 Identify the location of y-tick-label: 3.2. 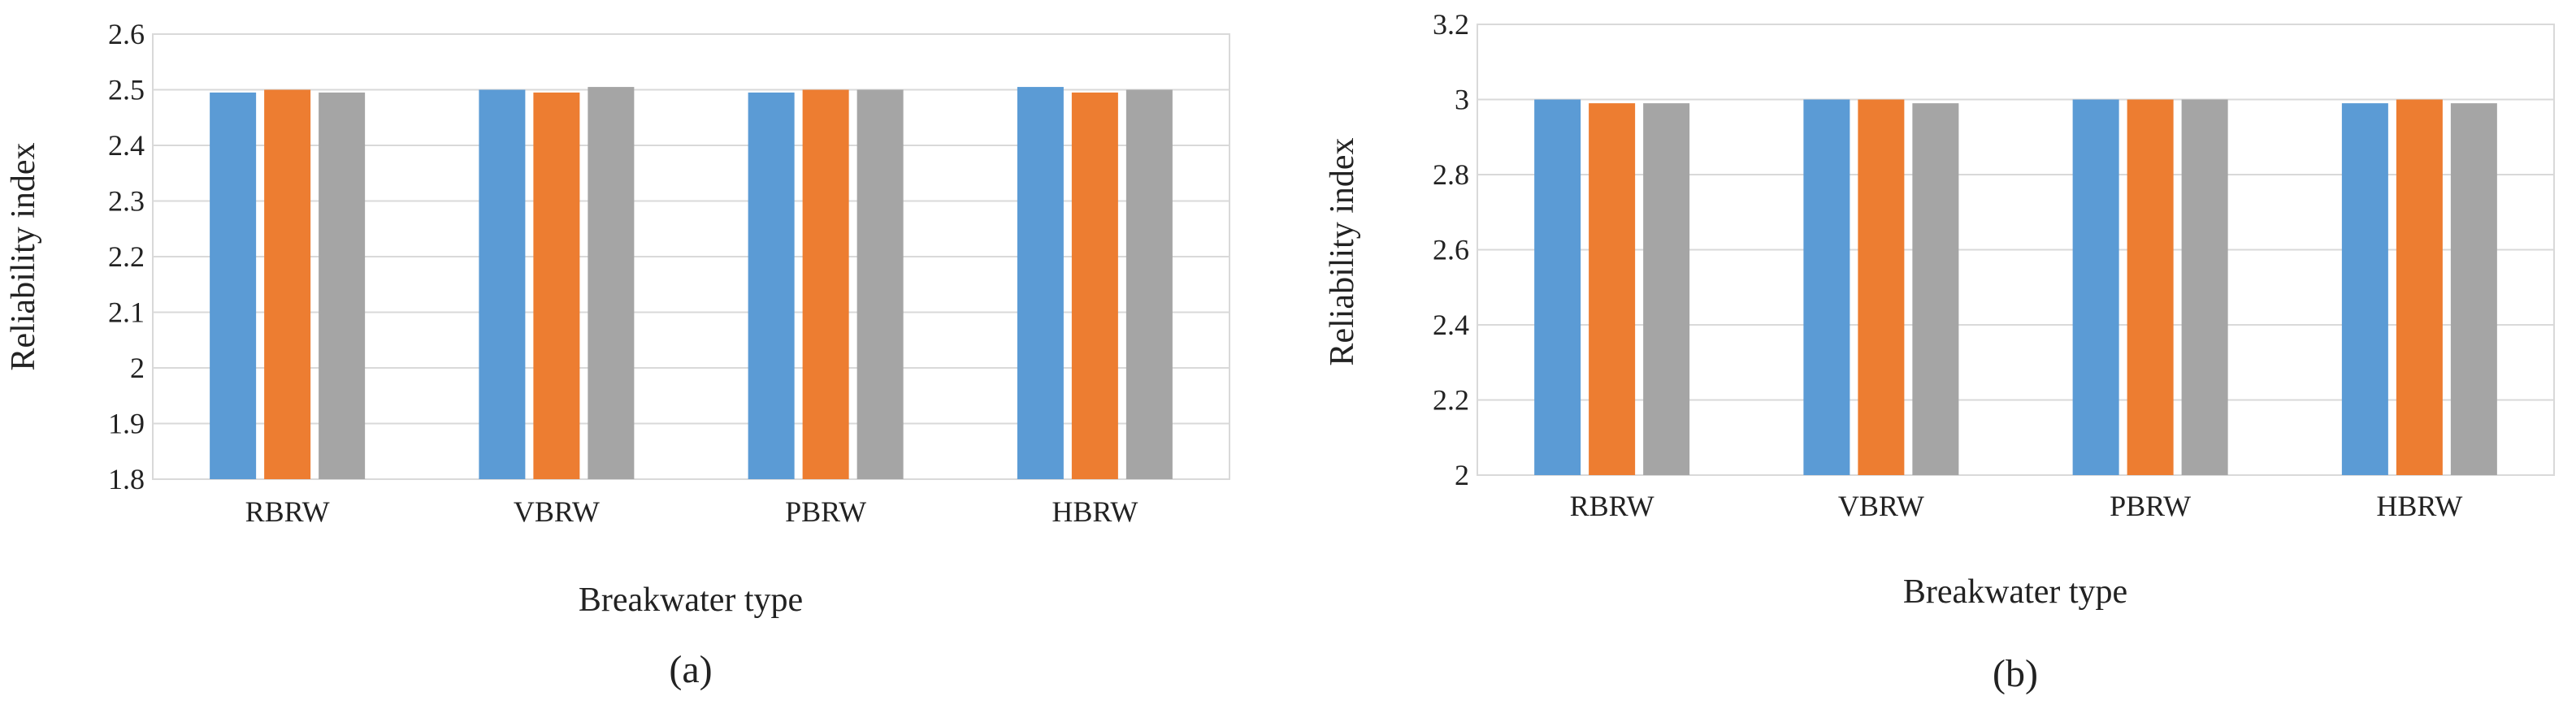
(1451, 25).